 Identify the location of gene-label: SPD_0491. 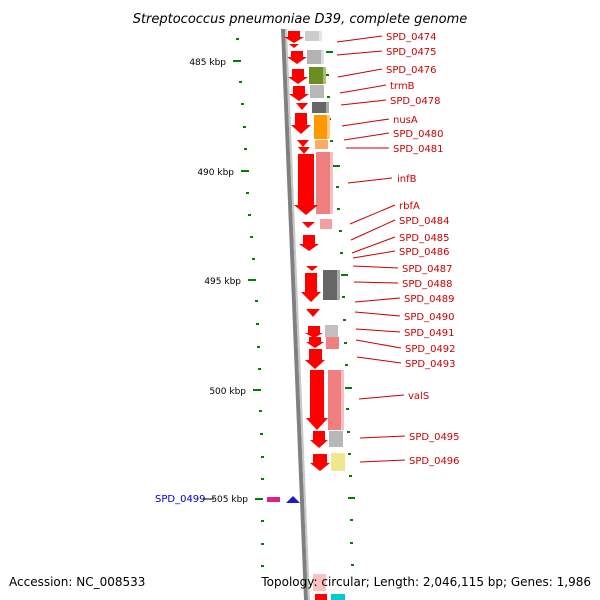
(429, 333).